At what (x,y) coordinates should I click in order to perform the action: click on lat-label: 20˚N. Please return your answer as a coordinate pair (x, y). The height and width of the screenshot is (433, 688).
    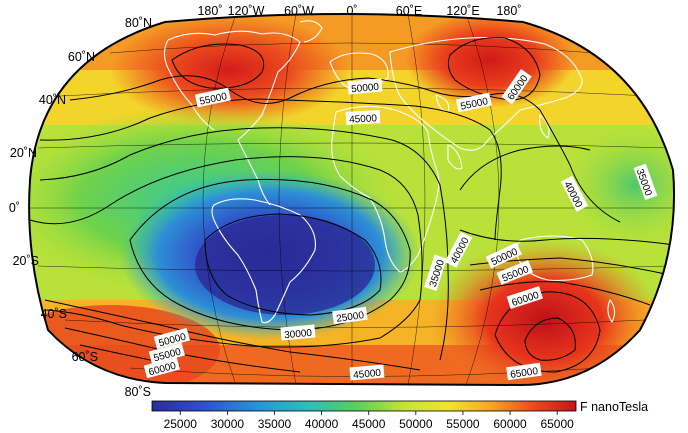
    Looking at the image, I should click on (23, 153).